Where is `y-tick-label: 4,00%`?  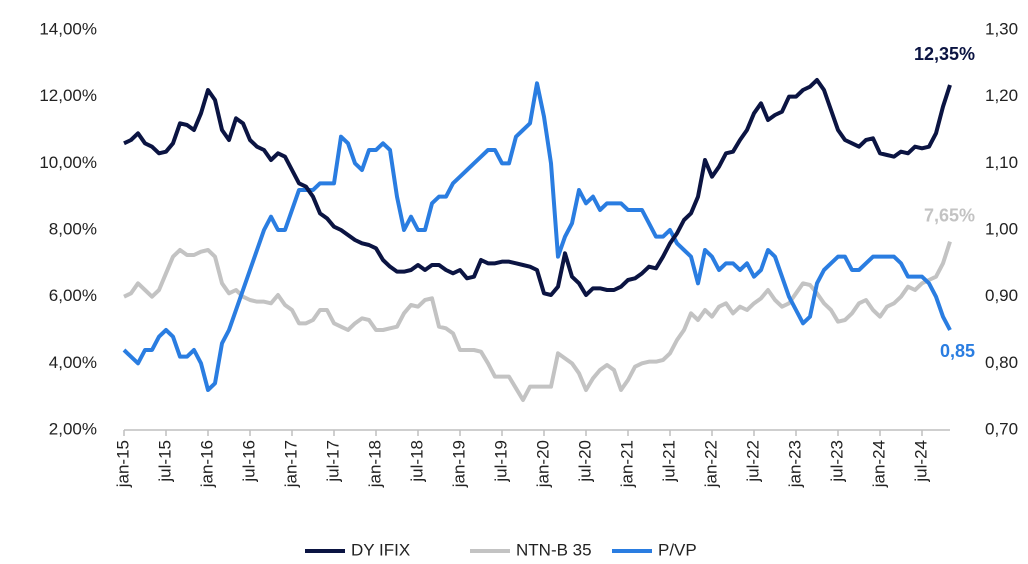
y-tick-label: 4,00% is located at coordinates (73, 362).